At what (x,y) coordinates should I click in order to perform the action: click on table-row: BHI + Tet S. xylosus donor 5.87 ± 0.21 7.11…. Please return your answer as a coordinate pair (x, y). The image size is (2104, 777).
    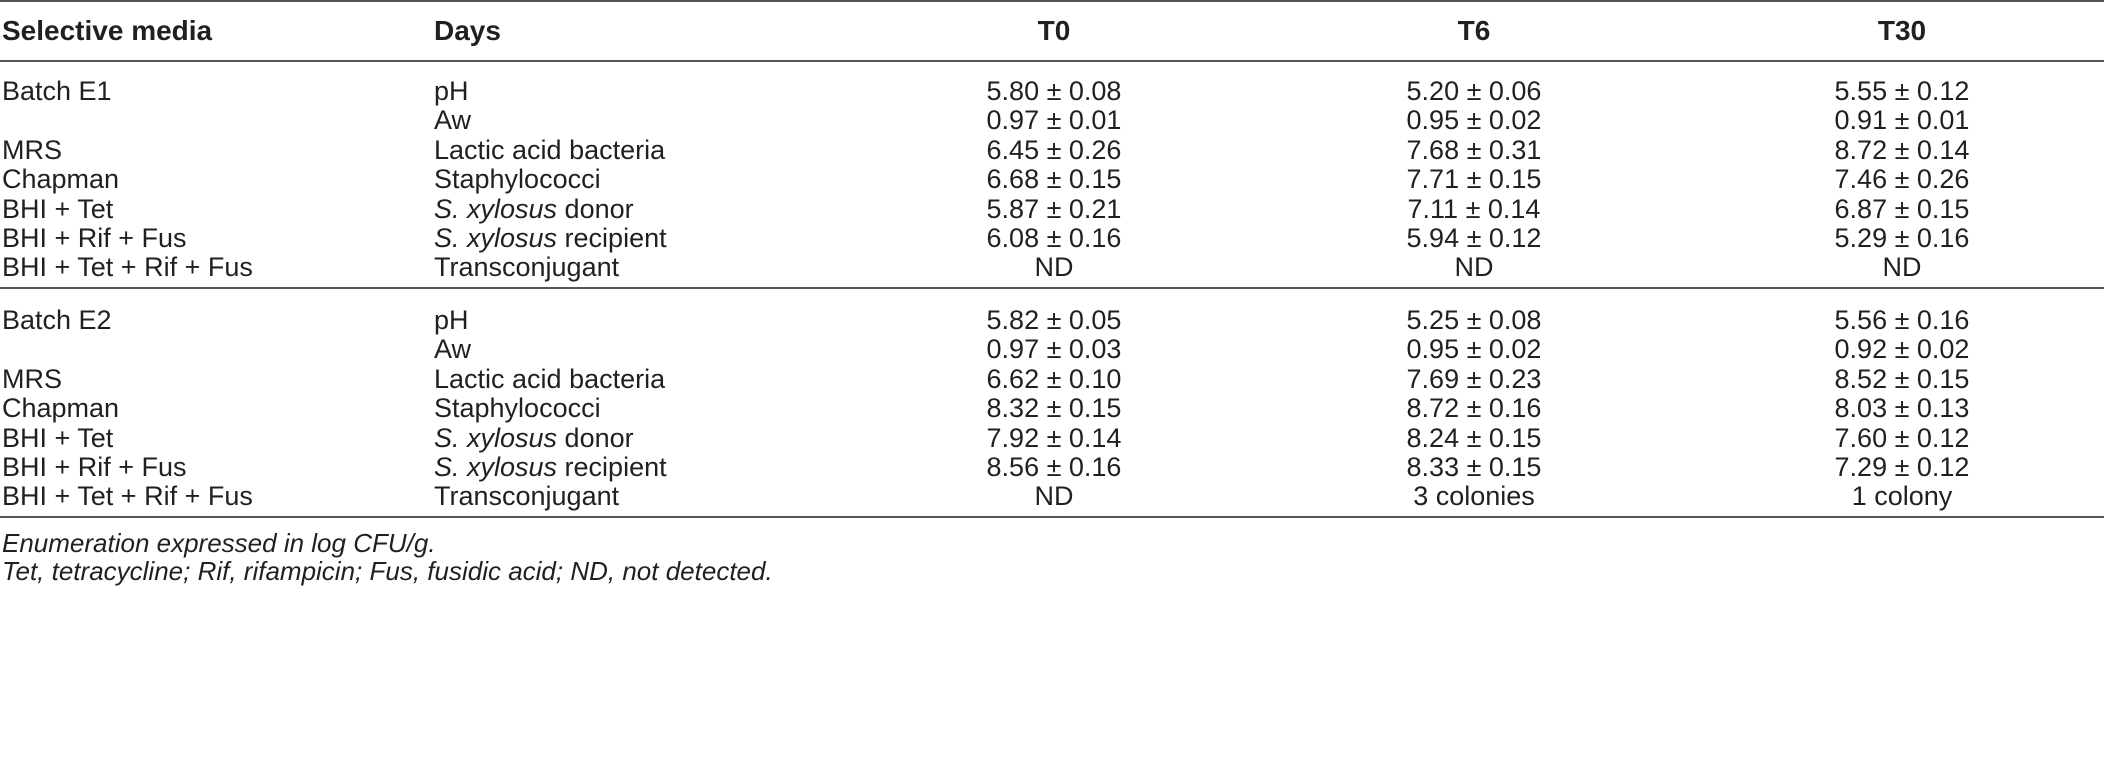
    Looking at the image, I should click on (1052, 209).